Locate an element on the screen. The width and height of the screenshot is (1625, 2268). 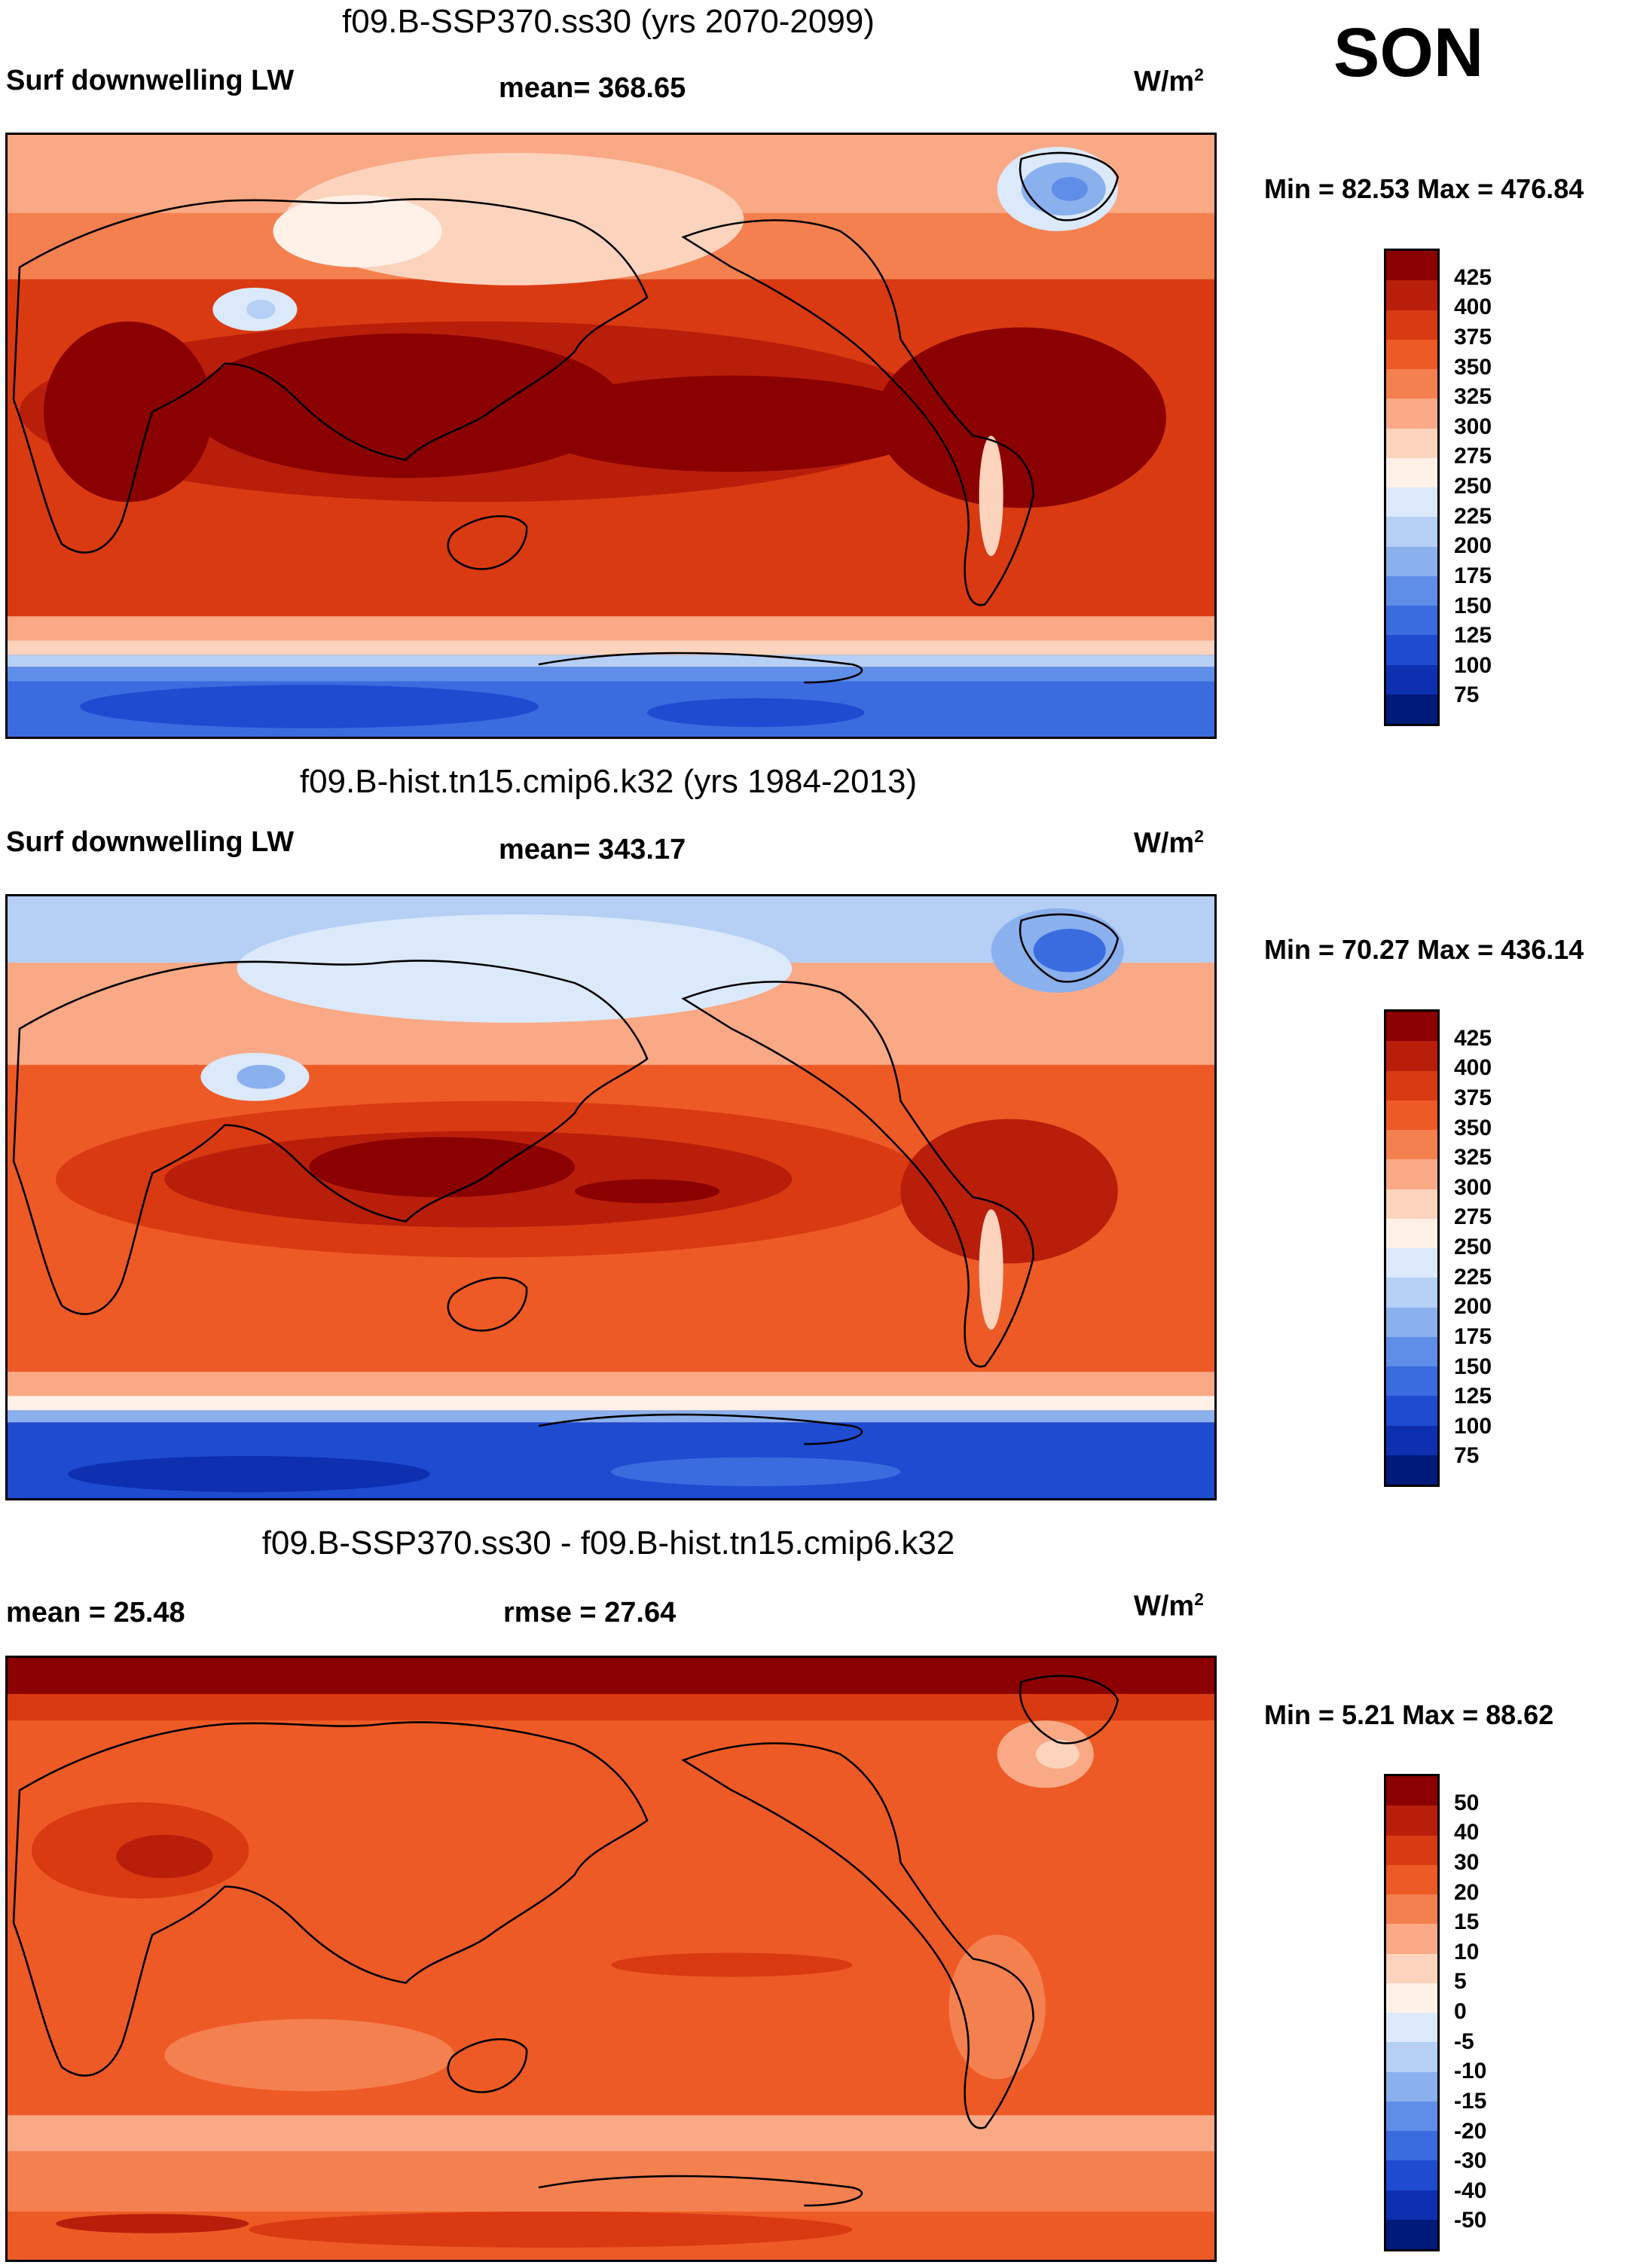
colorbar-tick: -30 is located at coordinates (1470, 2161).